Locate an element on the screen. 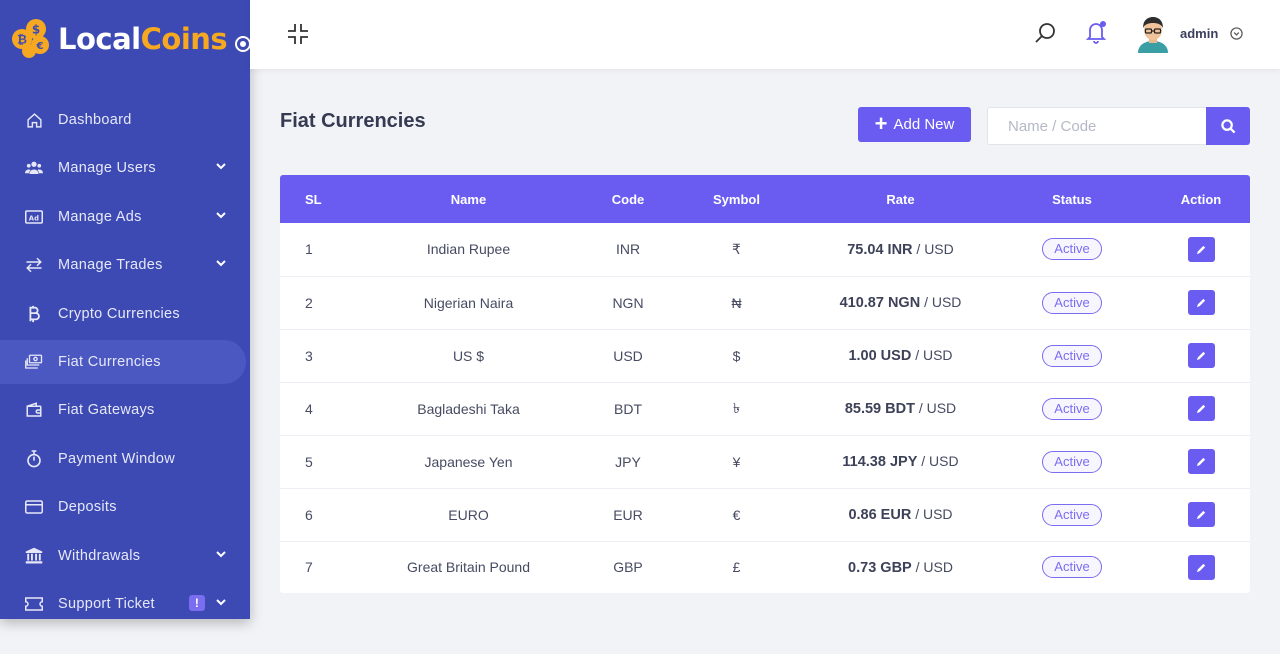 This screenshot has height=654, width=1280. cell-sl: 5 is located at coordinates (312, 462).